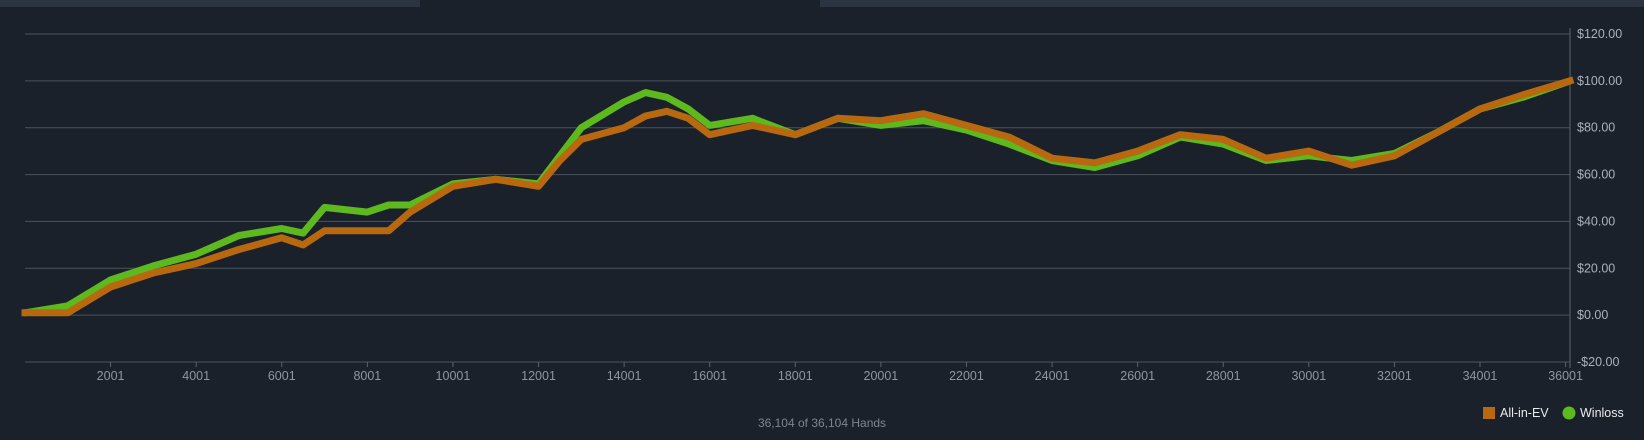 The width and height of the screenshot is (1644, 440). I want to click on x-tick-label: 8001, so click(367, 376).